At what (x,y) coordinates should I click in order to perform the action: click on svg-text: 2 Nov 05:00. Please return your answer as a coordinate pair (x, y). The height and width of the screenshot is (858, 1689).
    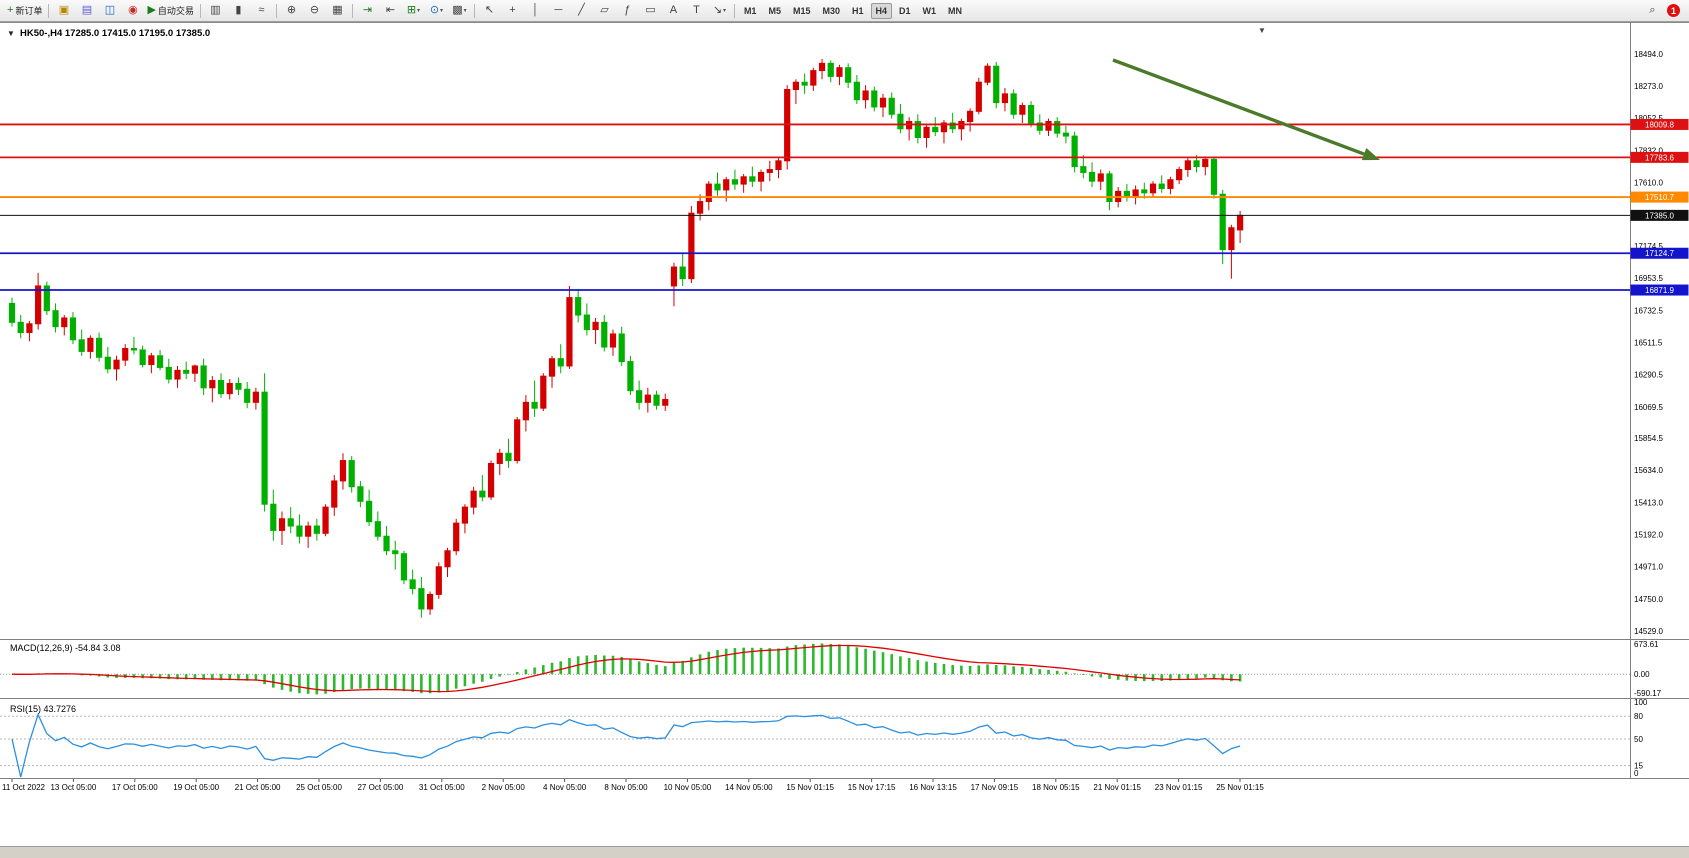
    Looking at the image, I should click on (504, 787).